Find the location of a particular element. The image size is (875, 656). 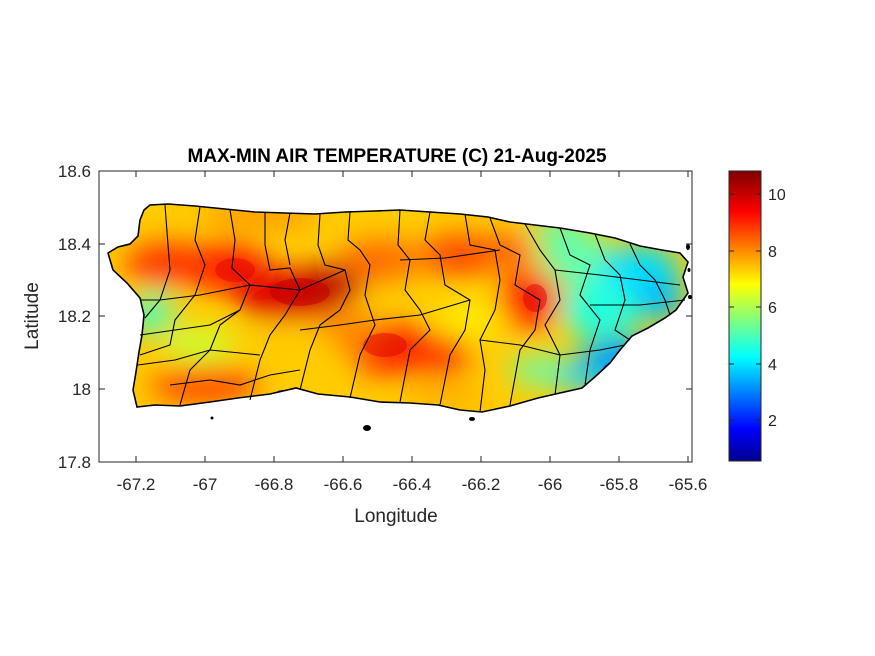

x-tick-label: -66 is located at coordinates (550, 484).